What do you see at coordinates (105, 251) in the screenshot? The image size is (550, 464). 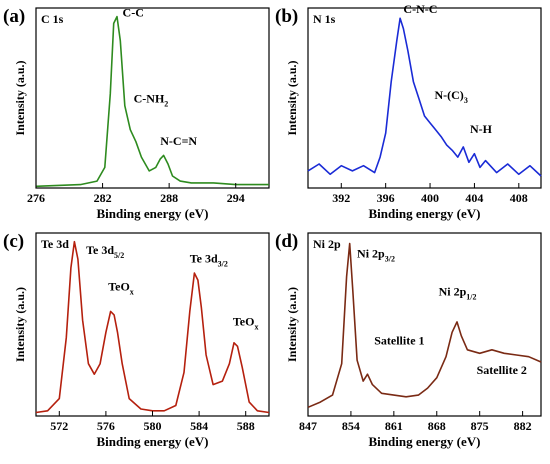 I see `peak-annotation: Te 3d5/2` at bounding box center [105, 251].